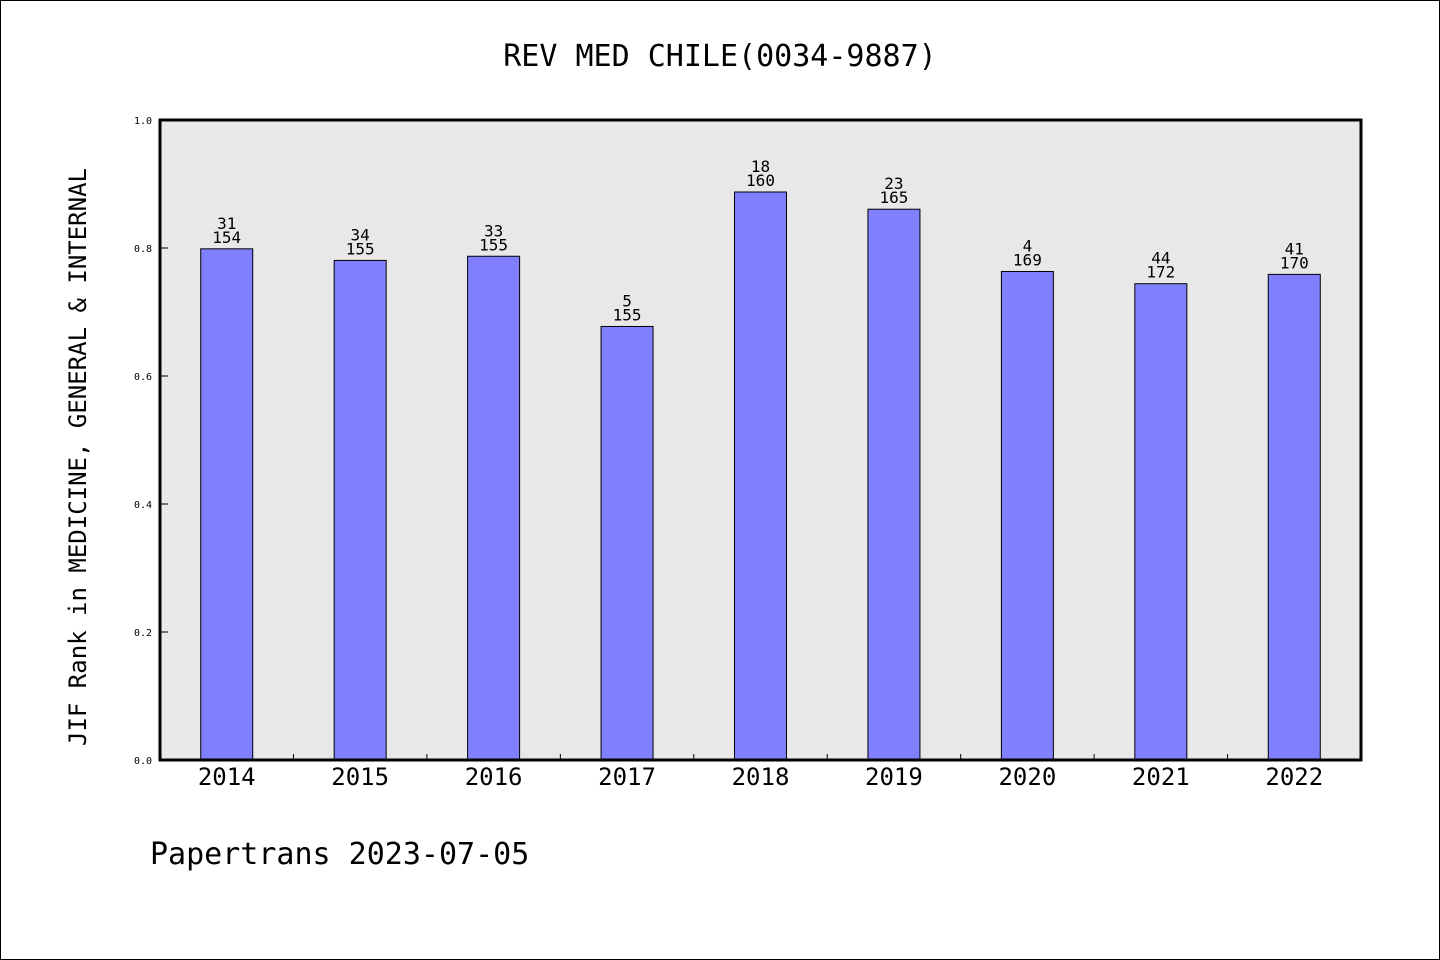 Image resolution: width=1440 pixels, height=960 pixels. I want to click on data-label-total: 169, so click(1027, 259).